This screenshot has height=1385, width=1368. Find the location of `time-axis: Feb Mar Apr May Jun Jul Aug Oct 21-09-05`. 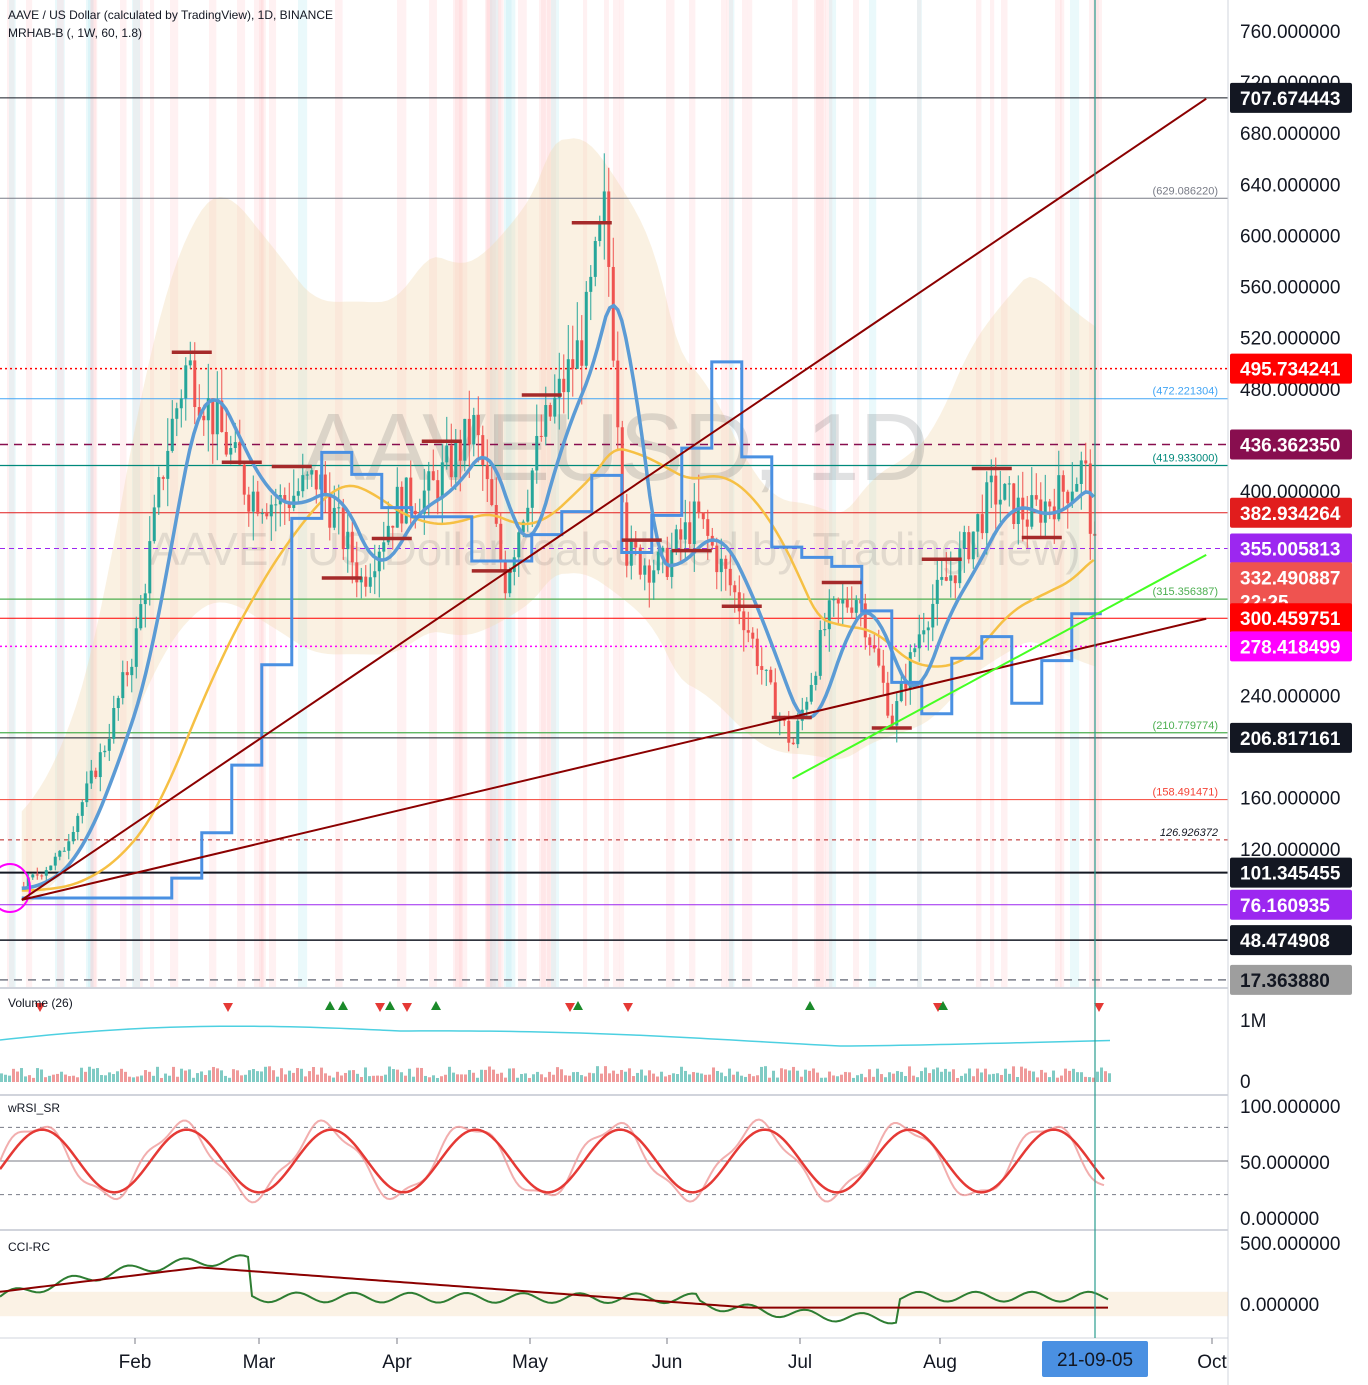

time-axis: Feb Mar Apr May Jun Jul Aug Oct 21-09-05 is located at coordinates (673, 1357).